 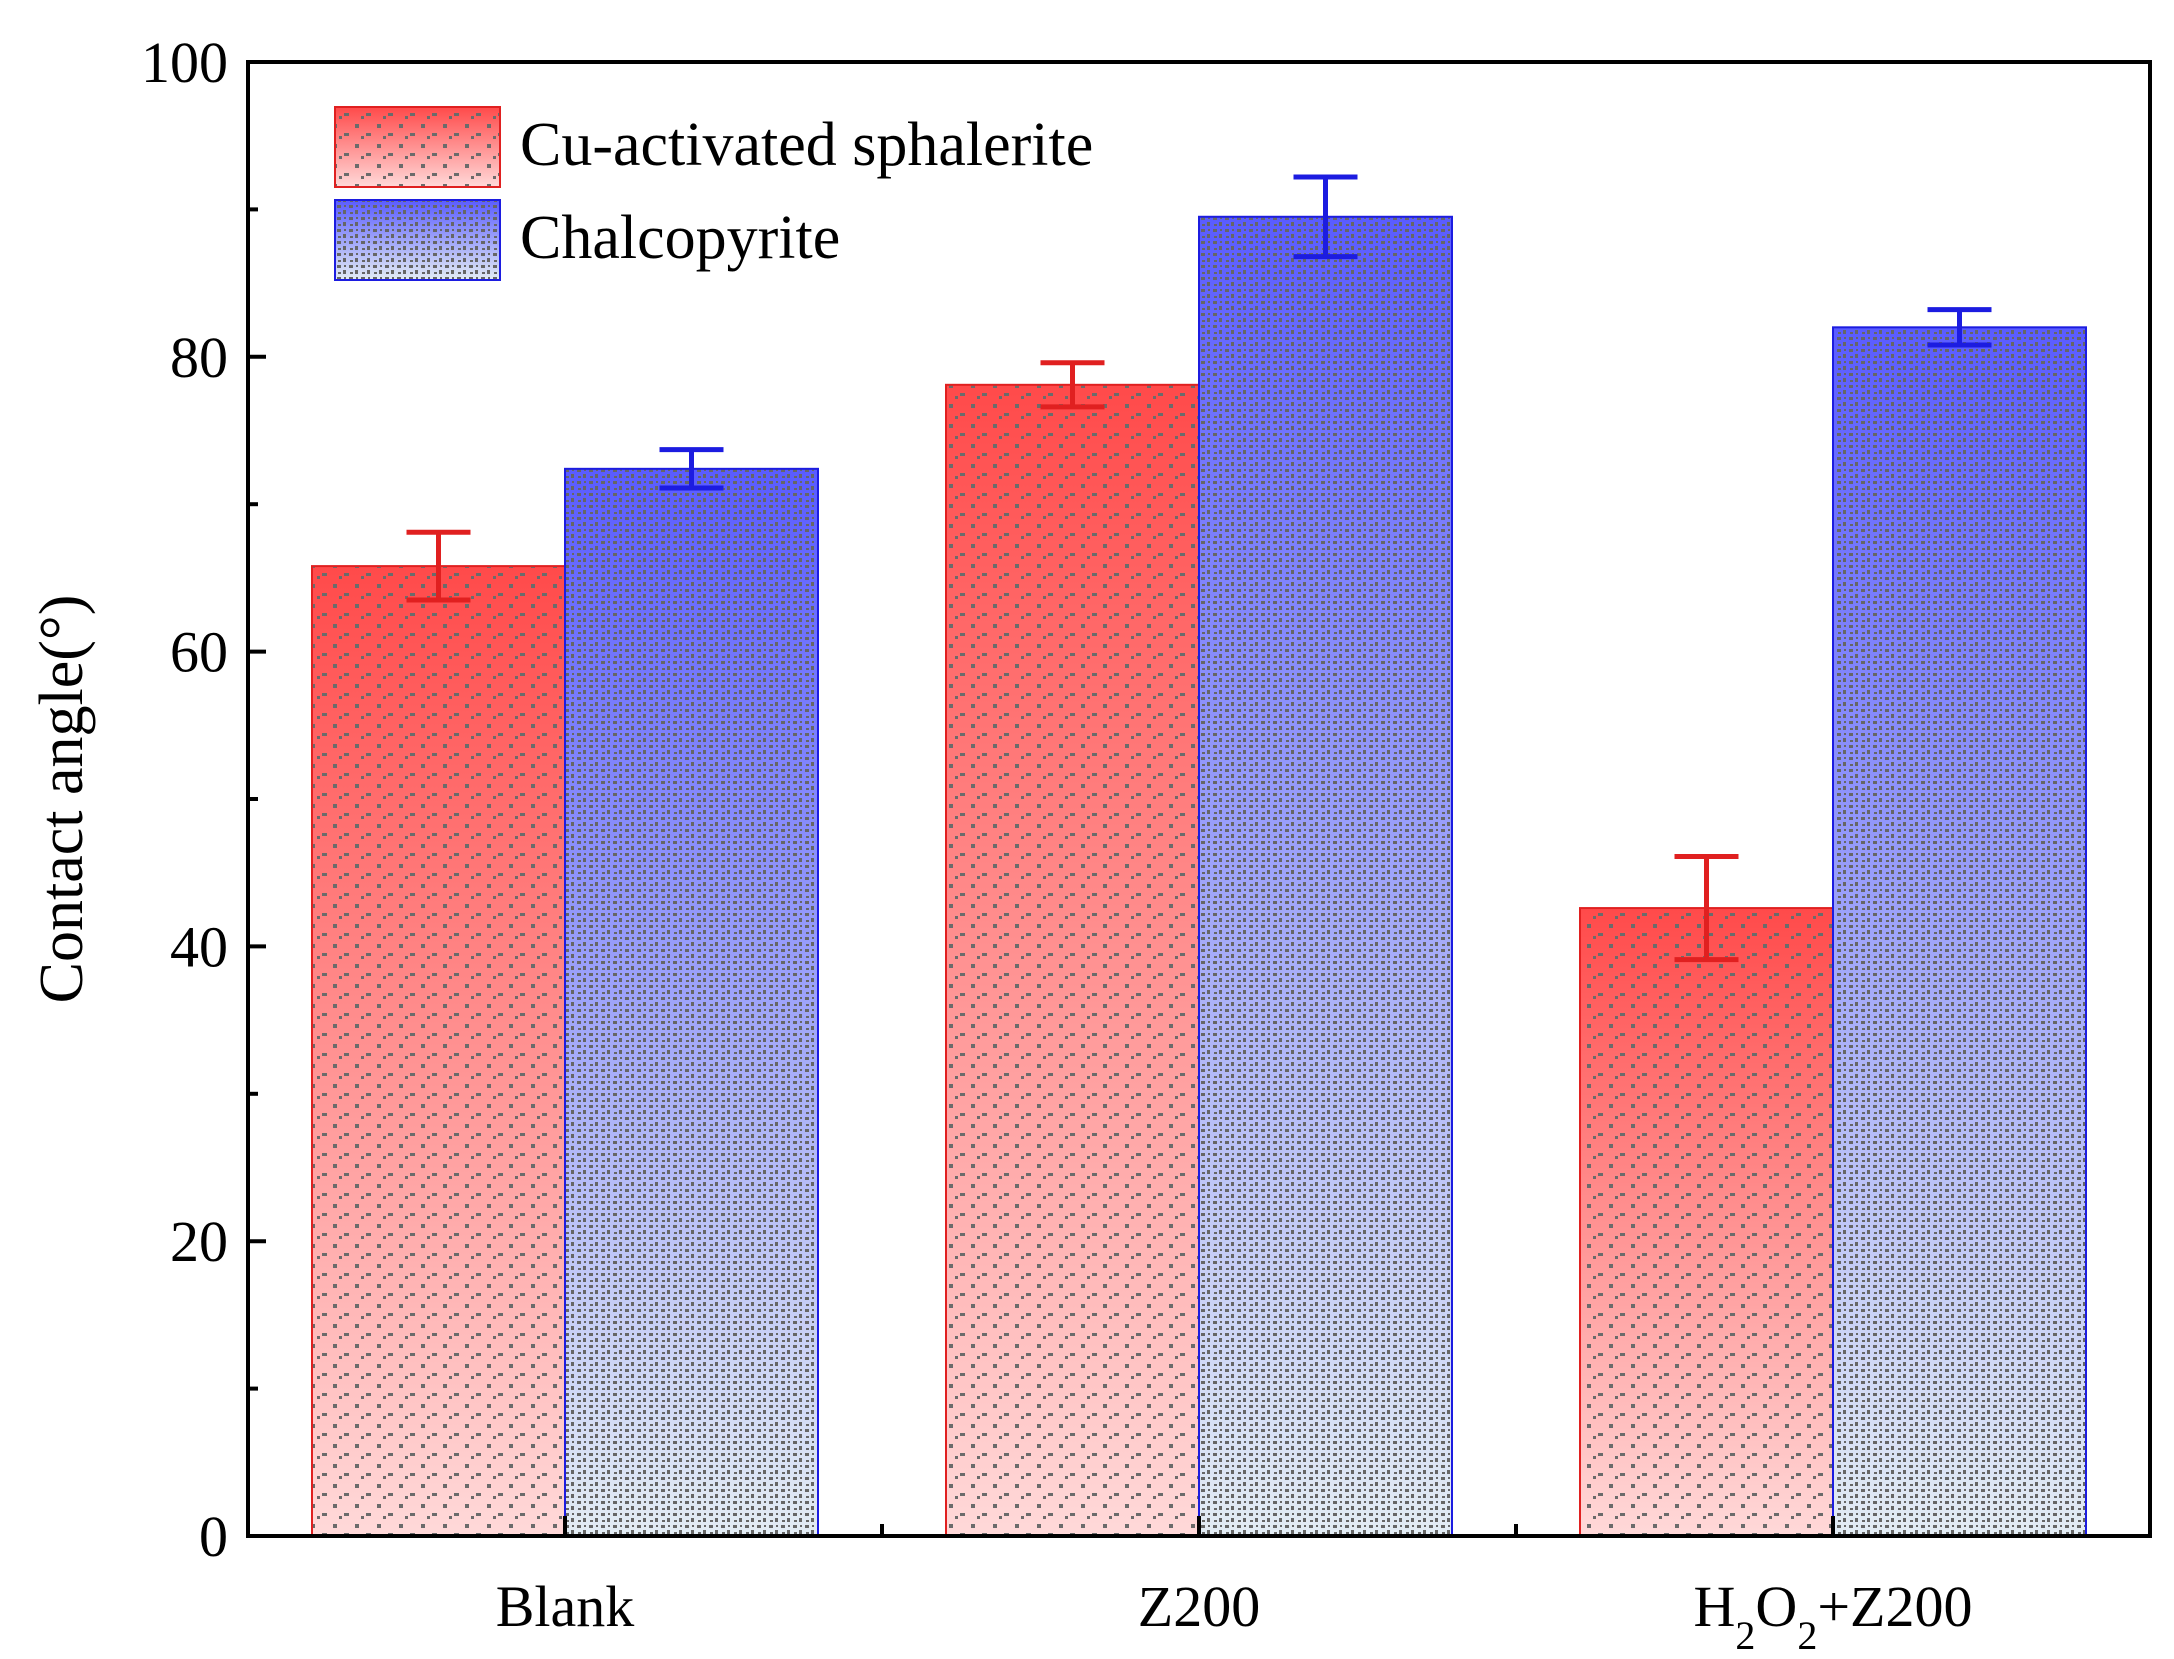 What do you see at coordinates (199, 1241) in the screenshot?
I see `y-tick-label: 20` at bounding box center [199, 1241].